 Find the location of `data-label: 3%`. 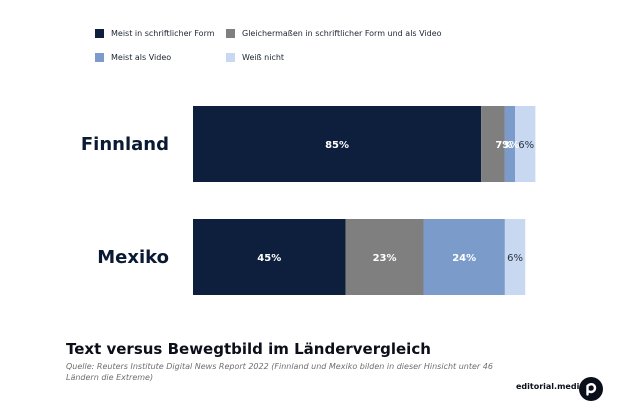

data-label: 3% is located at coordinates (510, 145).